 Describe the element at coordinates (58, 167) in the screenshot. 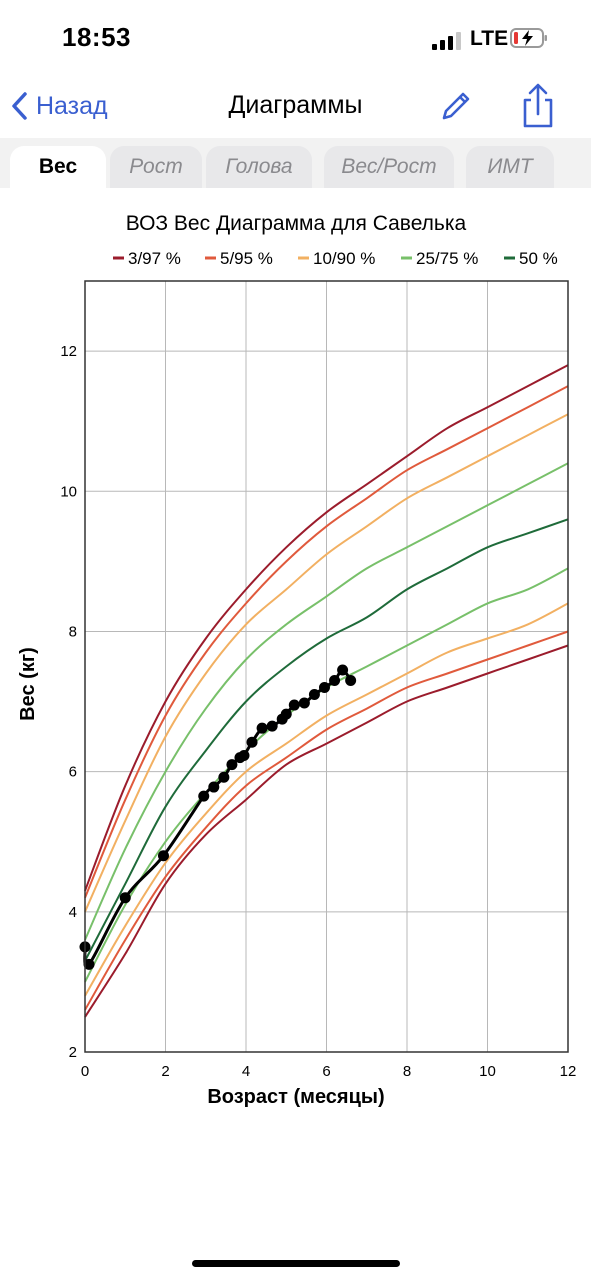

I see `tab-weight: Вес` at that location.